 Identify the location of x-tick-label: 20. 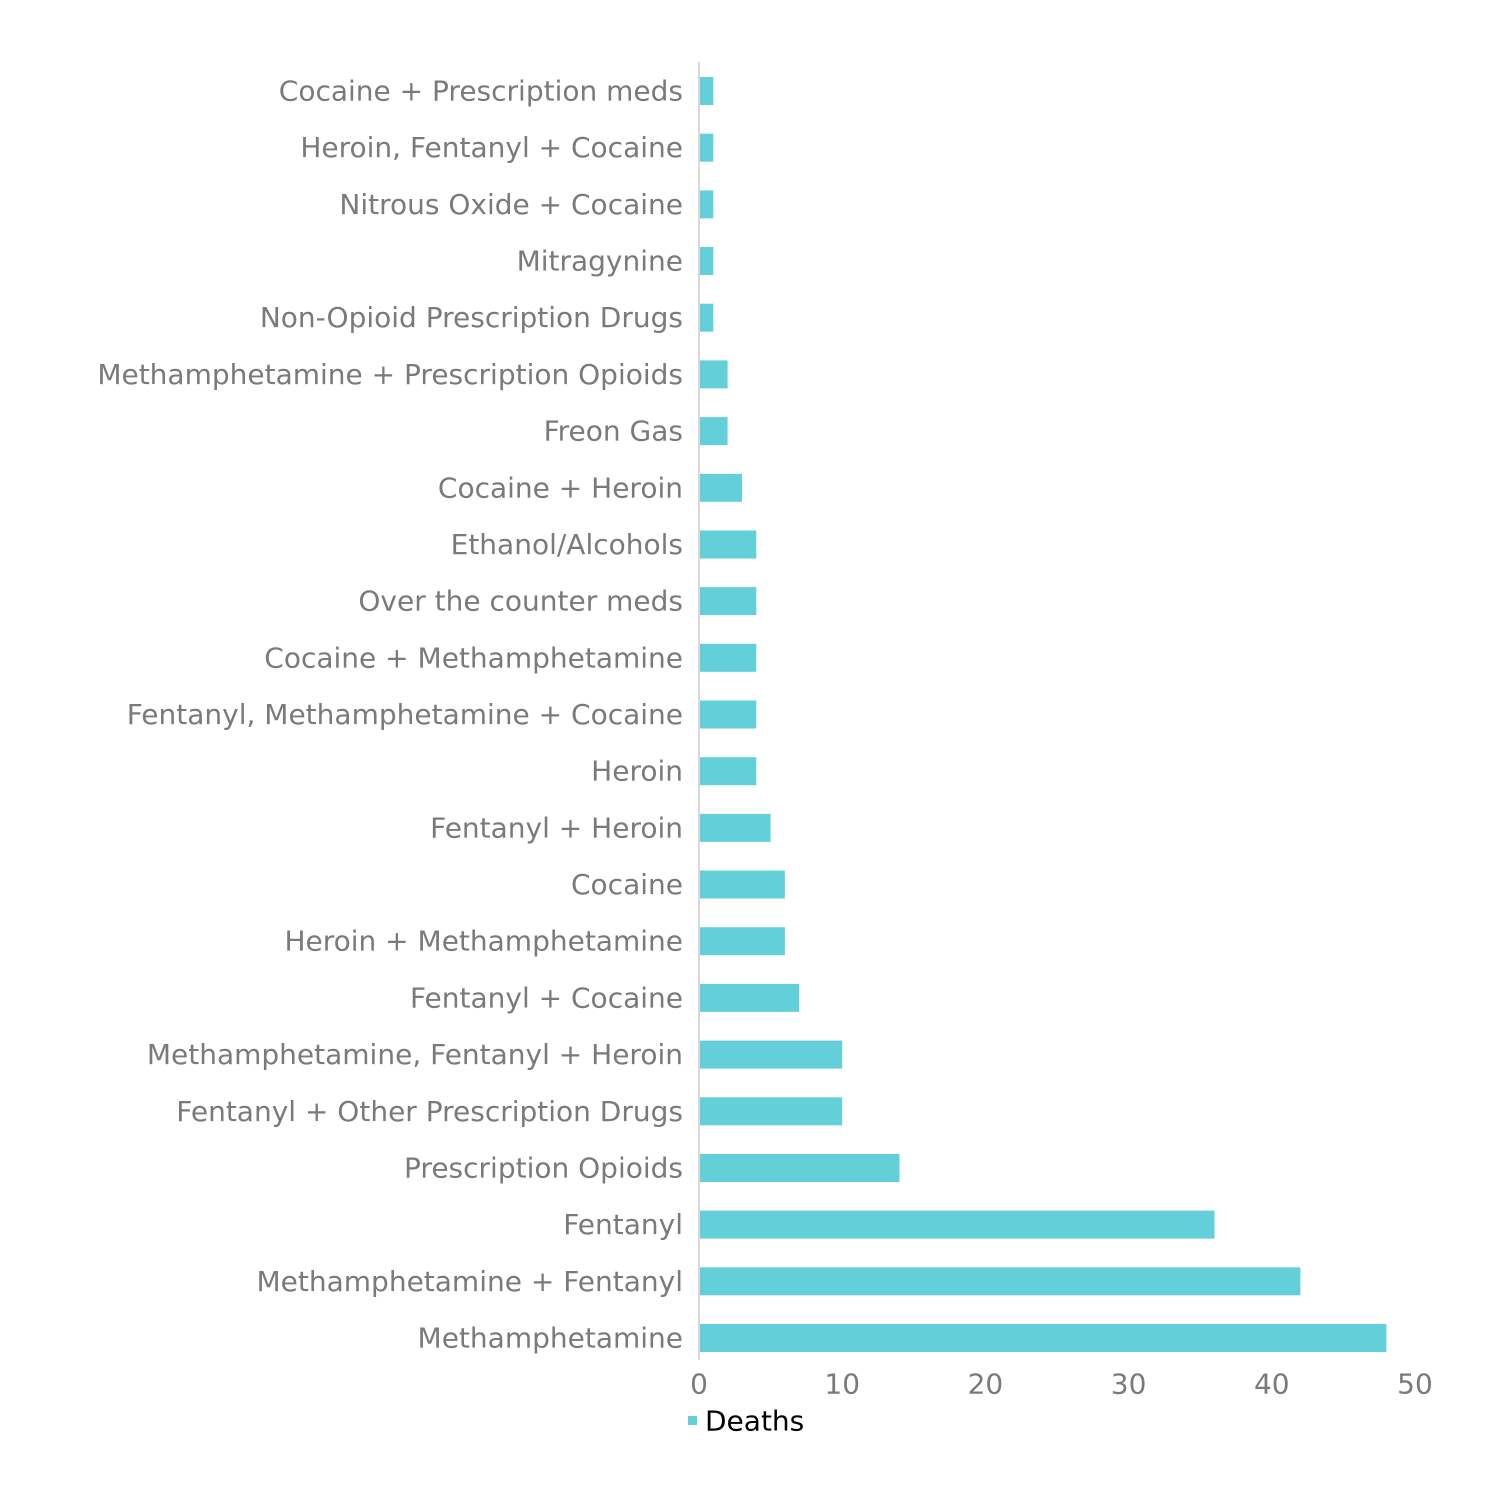
(986, 1384).